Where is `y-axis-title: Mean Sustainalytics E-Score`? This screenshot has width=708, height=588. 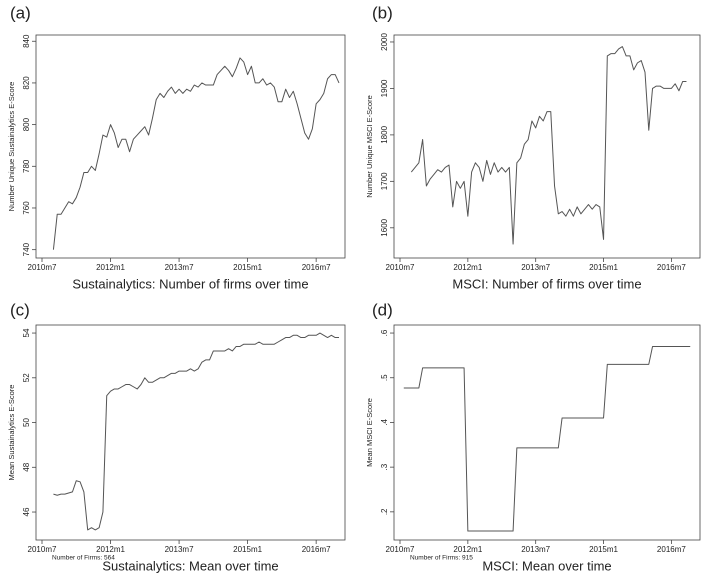
y-axis-title: Mean Sustainalytics E-Score is located at coordinates (11, 433).